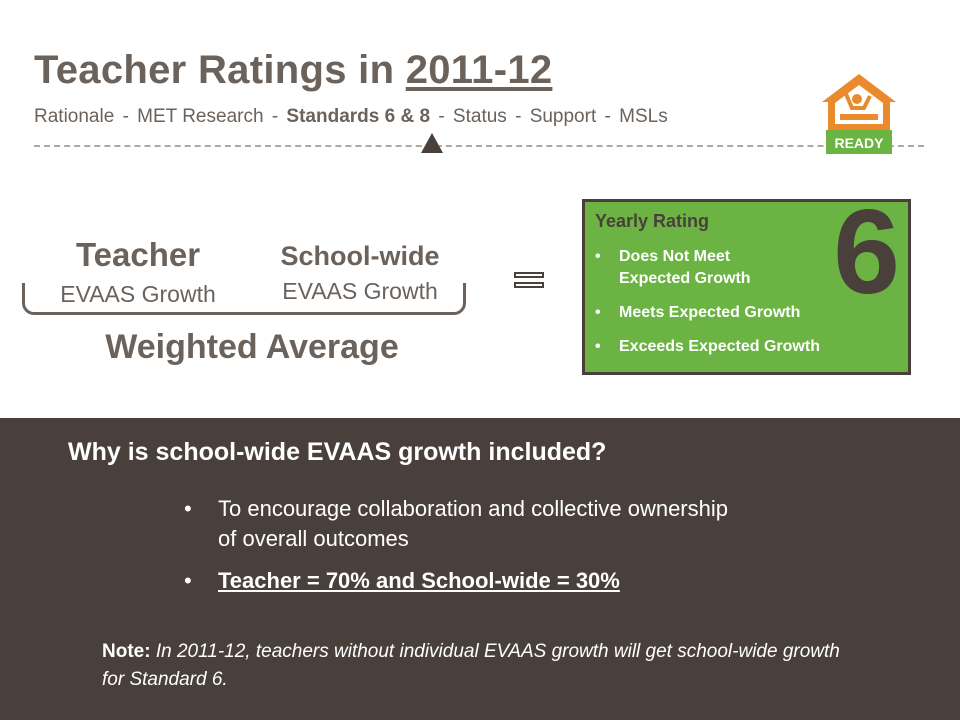 This screenshot has height=720, width=960. Describe the element at coordinates (358, 116) in the screenshot. I see `nav-item-standards: Standards 6 & 8` at that location.